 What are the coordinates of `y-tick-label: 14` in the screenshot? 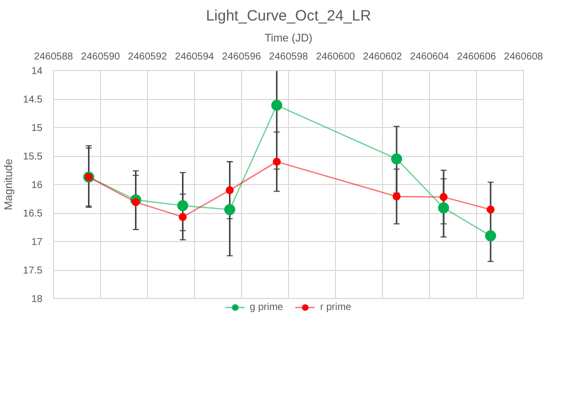 It's located at (37, 71).